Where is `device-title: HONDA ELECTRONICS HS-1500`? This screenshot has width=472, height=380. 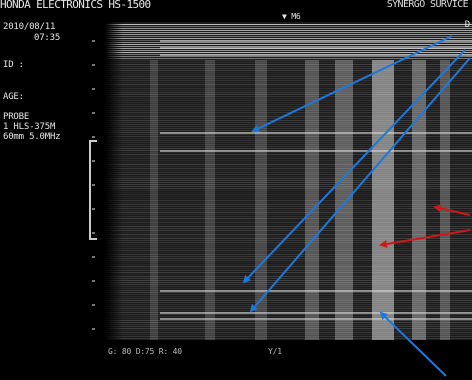
device-title: HONDA ELECTRONICS HS-1500 is located at coordinates (75, 5).